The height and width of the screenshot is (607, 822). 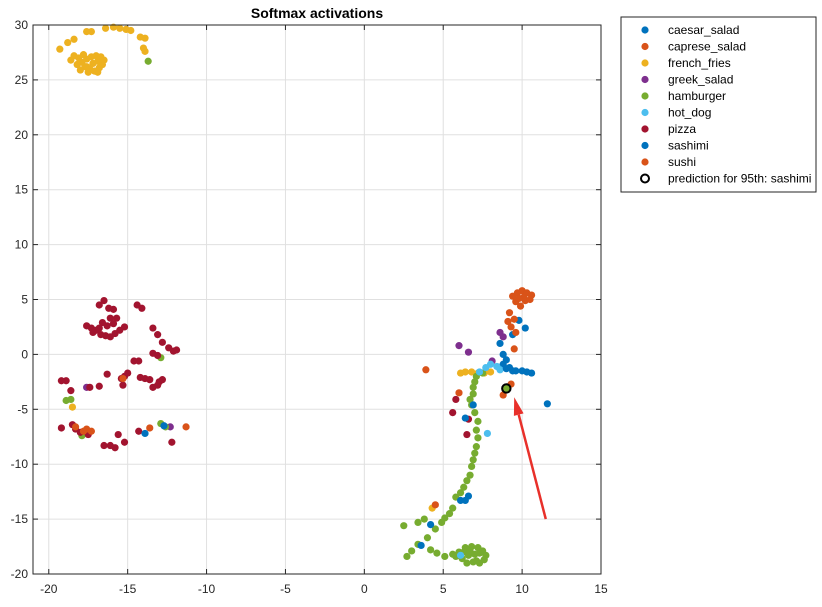 What do you see at coordinates (49, 589) in the screenshot?
I see `x-tick-label: -20` at bounding box center [49, 589].